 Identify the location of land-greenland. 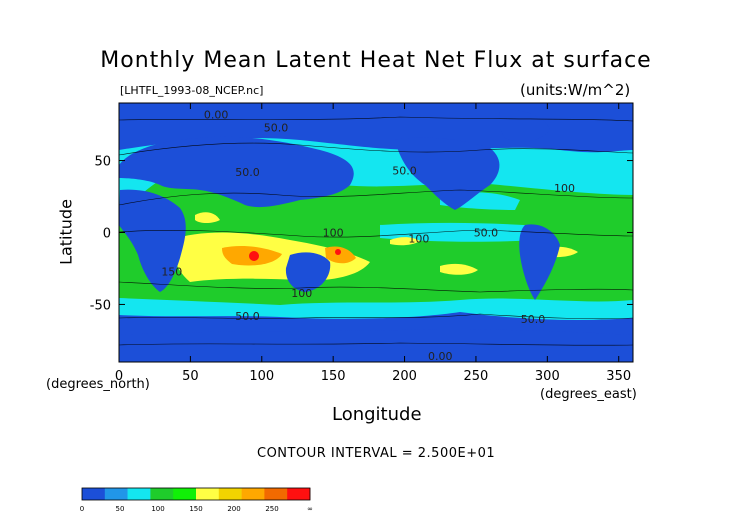
(524, 125).